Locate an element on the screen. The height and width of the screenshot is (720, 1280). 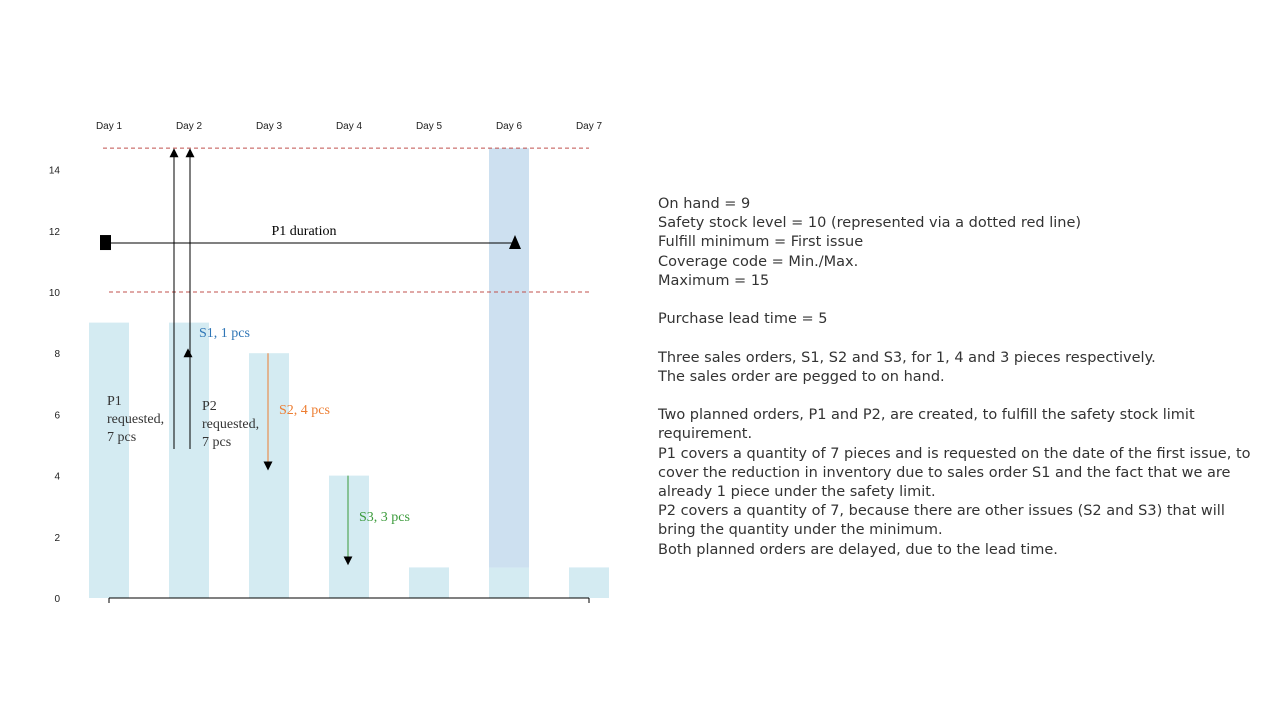
bar-day-2-s1 is located at coordinates (189, 460).